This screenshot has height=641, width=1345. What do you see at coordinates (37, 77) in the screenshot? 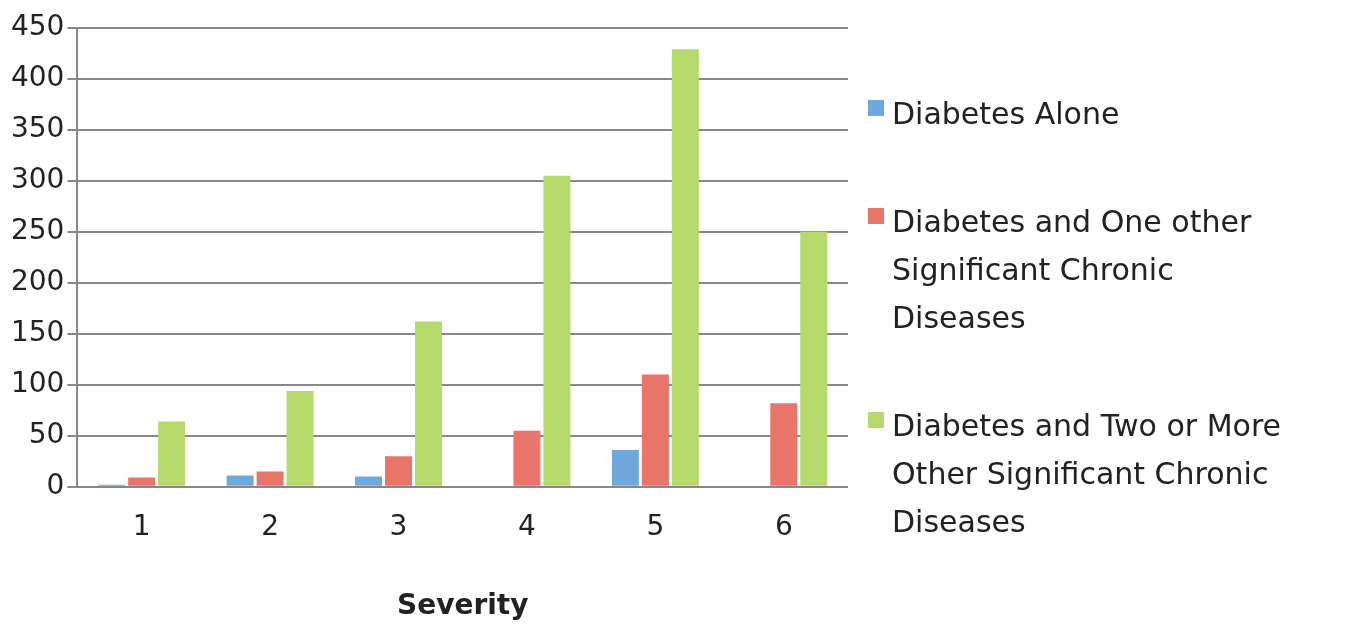
I see `y-tick-label: 400` at bounding box center [37, 77].